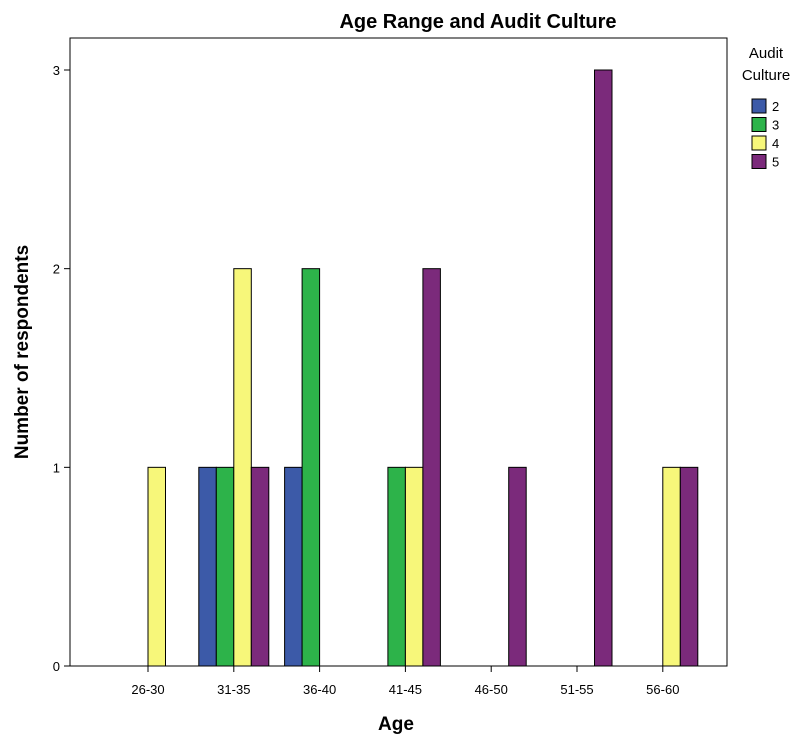 The height and width of the screenshot is (743, 799). I want to click on x-tick-label-56-60: 56-60, so click(662, 689).